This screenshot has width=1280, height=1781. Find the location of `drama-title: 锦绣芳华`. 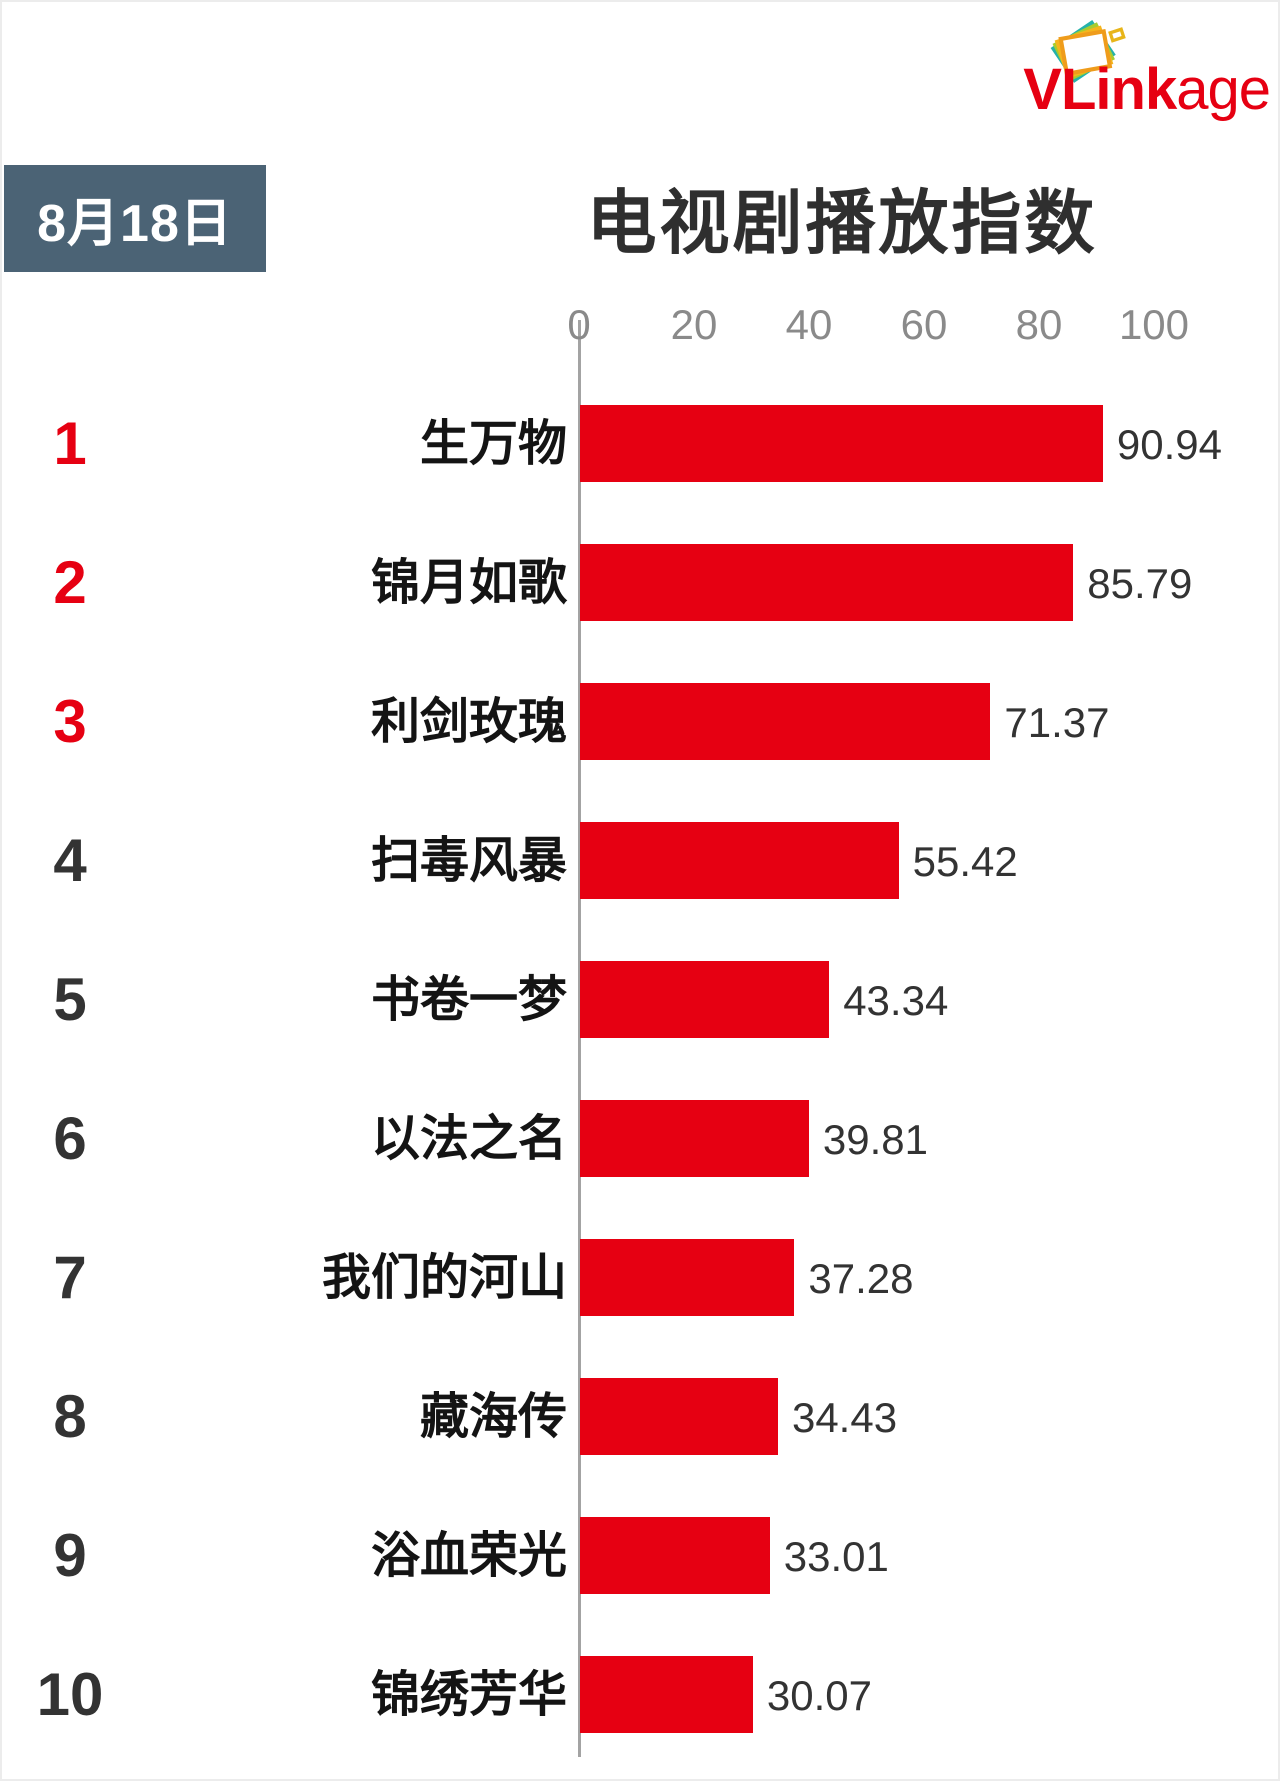

drama-title: 锦绣芳华 is located at coordinates (468, 1695).